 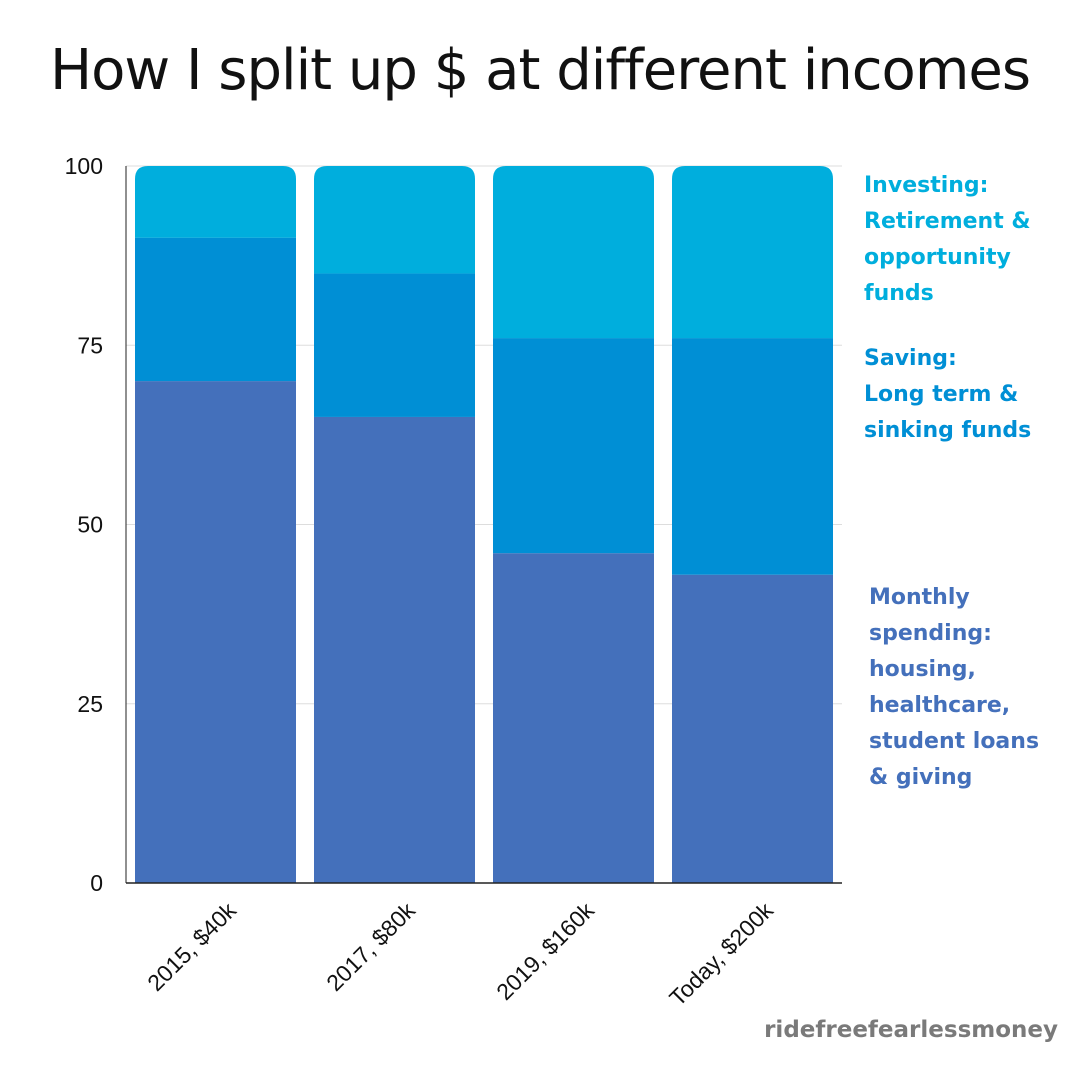 I want to click on chart-title: How I split up $ at different incomes, so click(x=540, y=70).